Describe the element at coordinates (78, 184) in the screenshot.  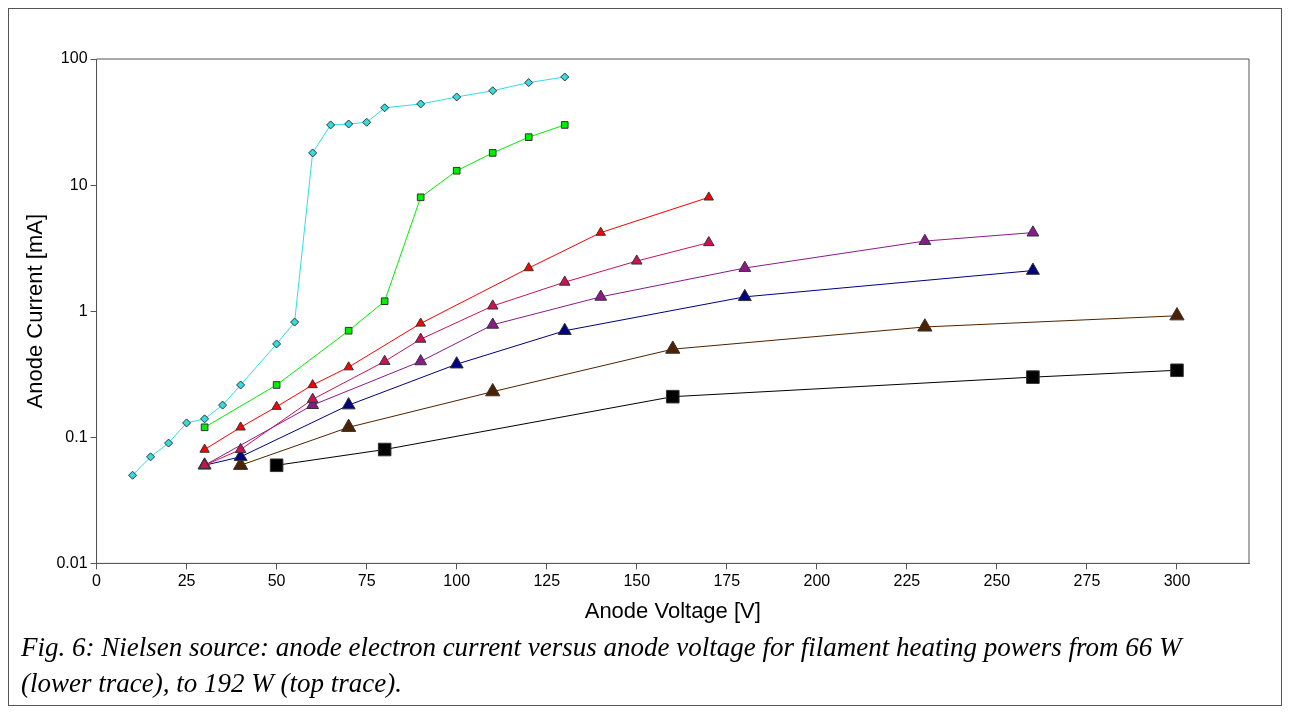
I see `y-tick-label: 10` at that location.